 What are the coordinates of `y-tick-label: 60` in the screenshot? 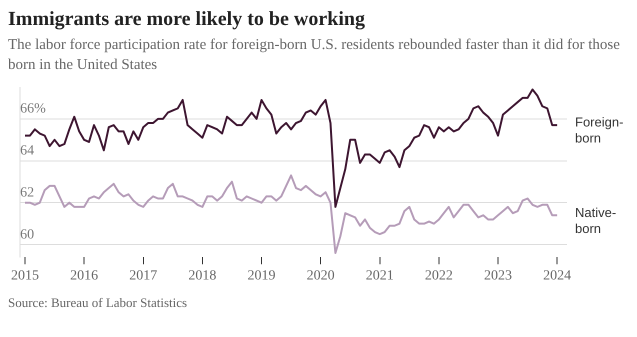 It's located at (27, 234).